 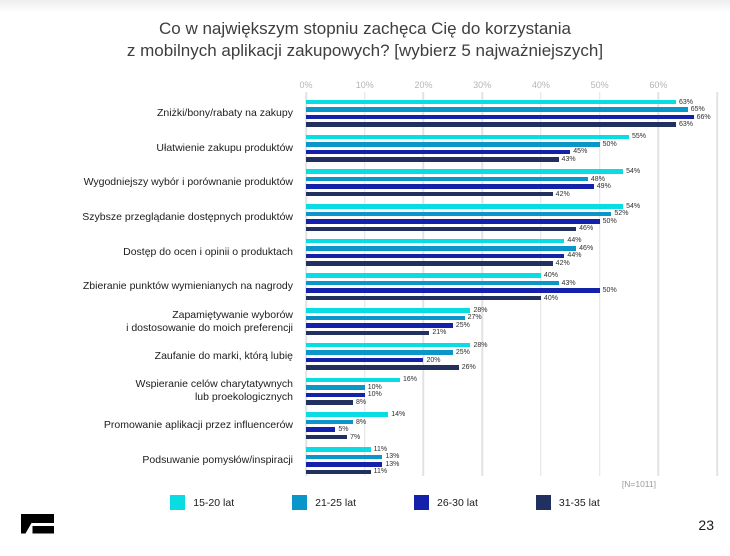 What do you see at coordinates (462, 353) in the screenshot?
I see `bar-value-label: 25%` at bounding box center [462, 353].